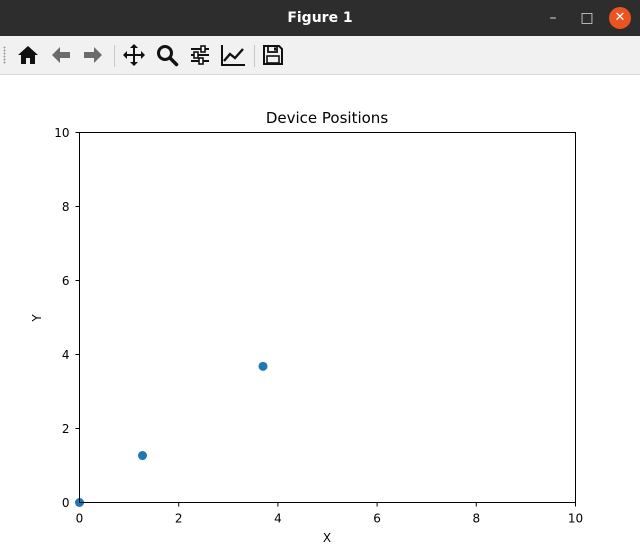 This screenshot has width=640, height=558. I want to click on data-points, so click(171, 434).